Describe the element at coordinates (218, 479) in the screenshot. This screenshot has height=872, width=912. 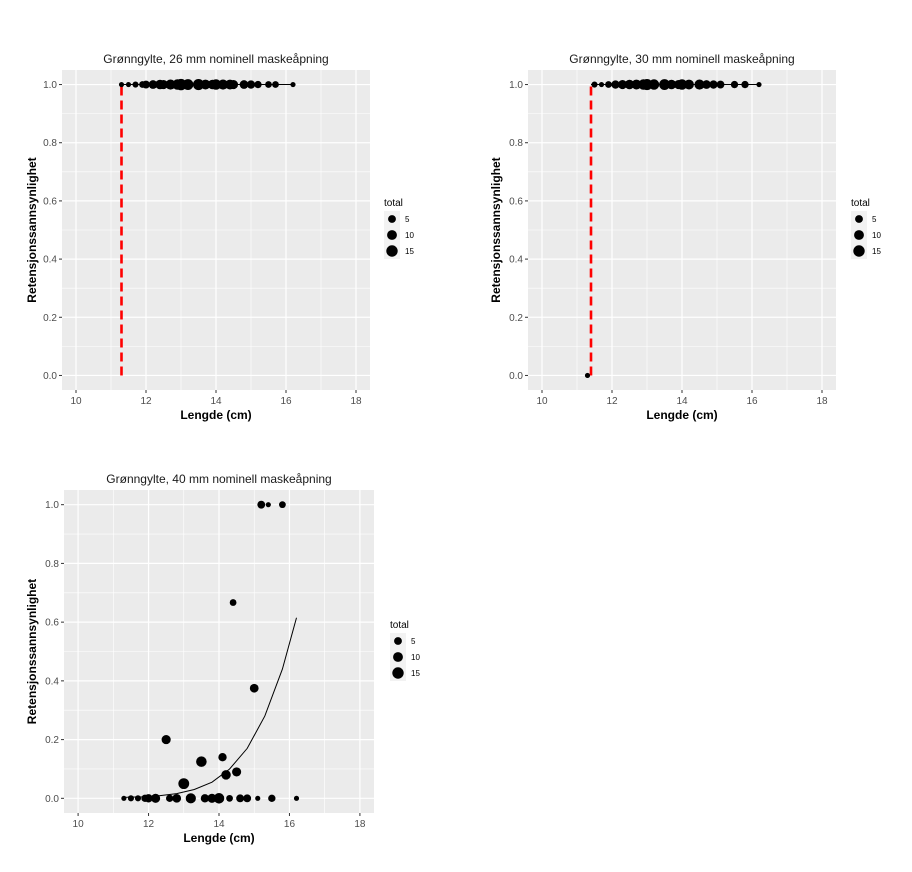
I see `chart-title: Grønngylte, 40 mm nominell maskeåpning` at that location.